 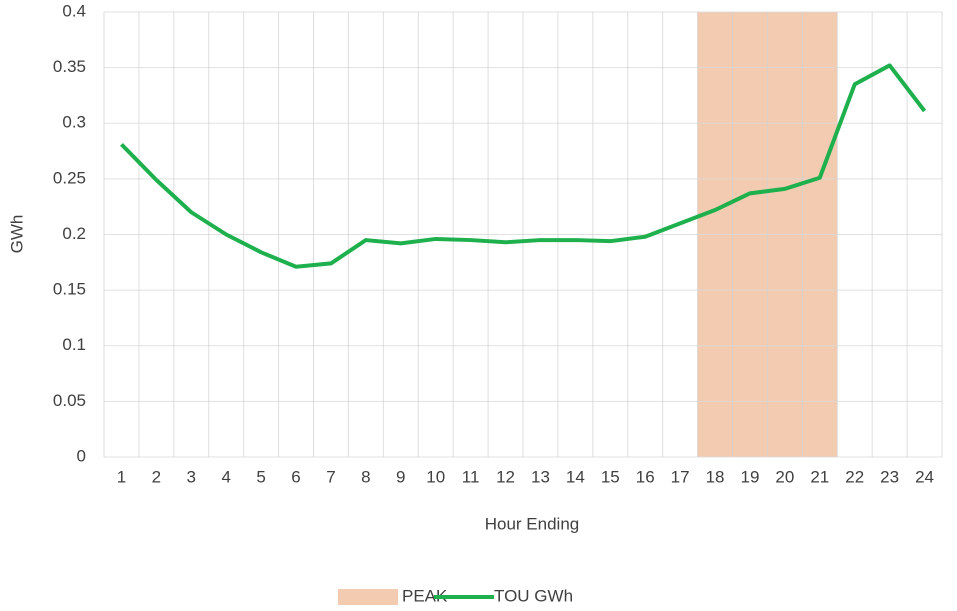 What do you see at coordinates (368, 597) in the screenshot?
I see `legend-swatch` at bounding box center [368, 597].